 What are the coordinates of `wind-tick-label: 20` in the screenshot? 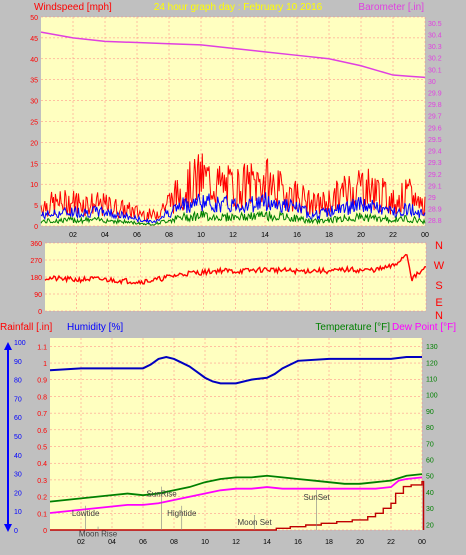 It's located at (34, 143).